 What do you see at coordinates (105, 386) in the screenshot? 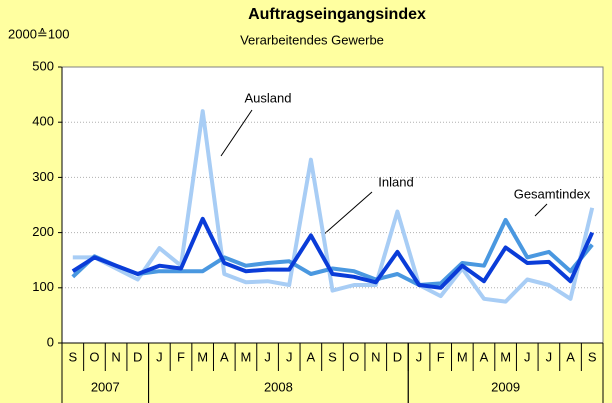
I see `year-label: 2007` at bounding box center [105, 386].